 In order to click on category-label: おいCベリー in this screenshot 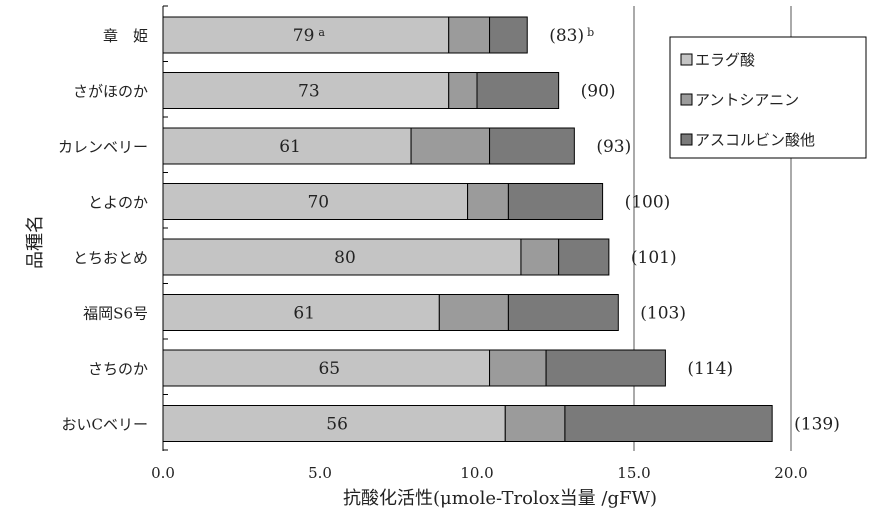, I will do `click(105, 425)`.